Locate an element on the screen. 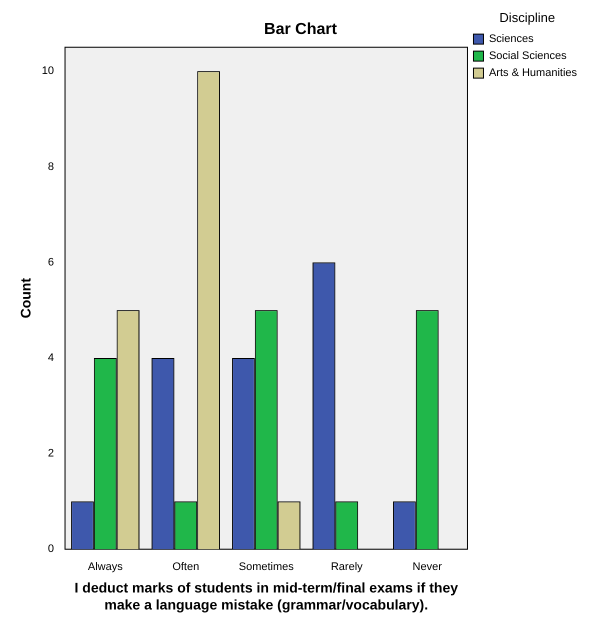 The image size is (605, 630). x-tick-label: Often is located at coordinates (186, 566).